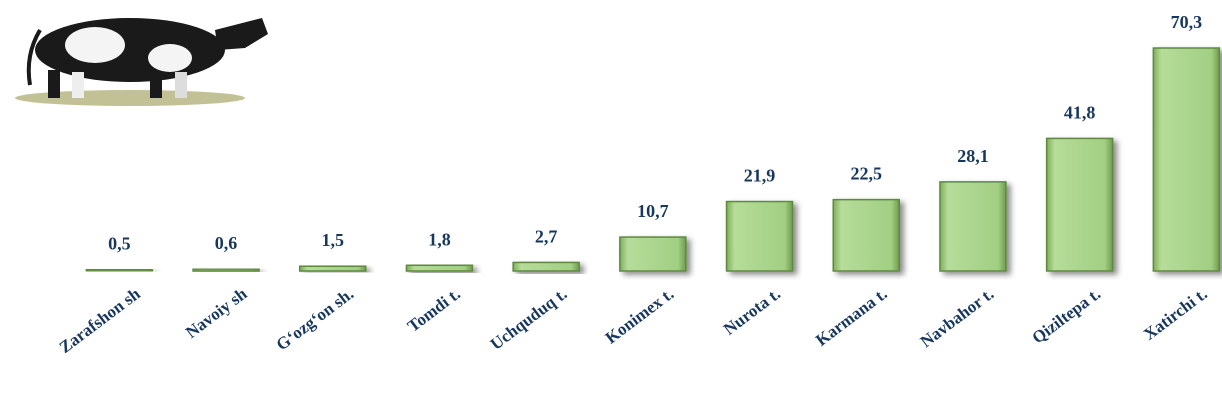  Describe the element at coordinates (752, 311) in the screenshot. I see `x-tick-label: Nurota t.` at that location.